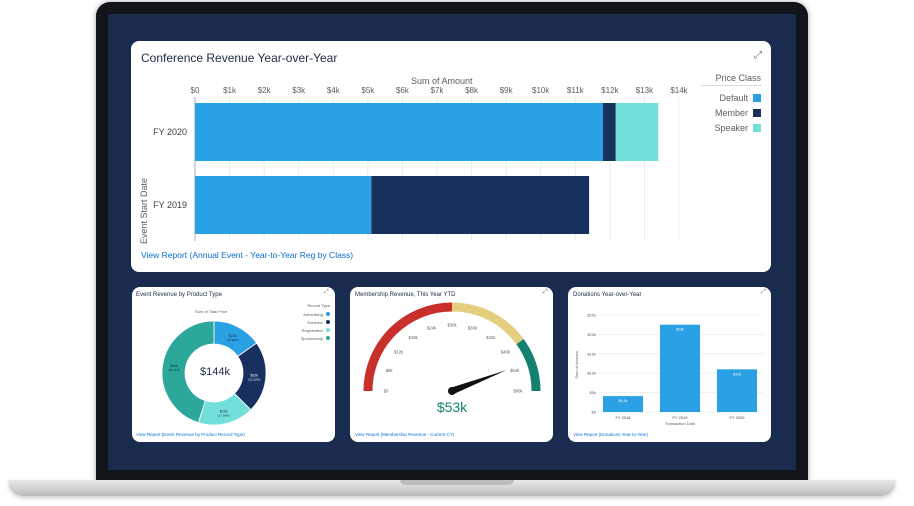 This screenshot has height=506, width=914. What do you see at coordinates (211, 311) in the screenshot?
I see `chart-subtitle: Sum of Total Price` at bounding box center [211, 311].